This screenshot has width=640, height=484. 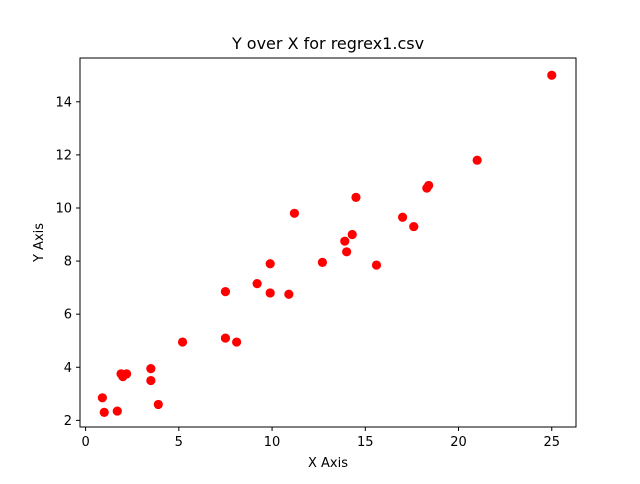 I want to click on y-tick-label: 14, so click(x=63, y=102).